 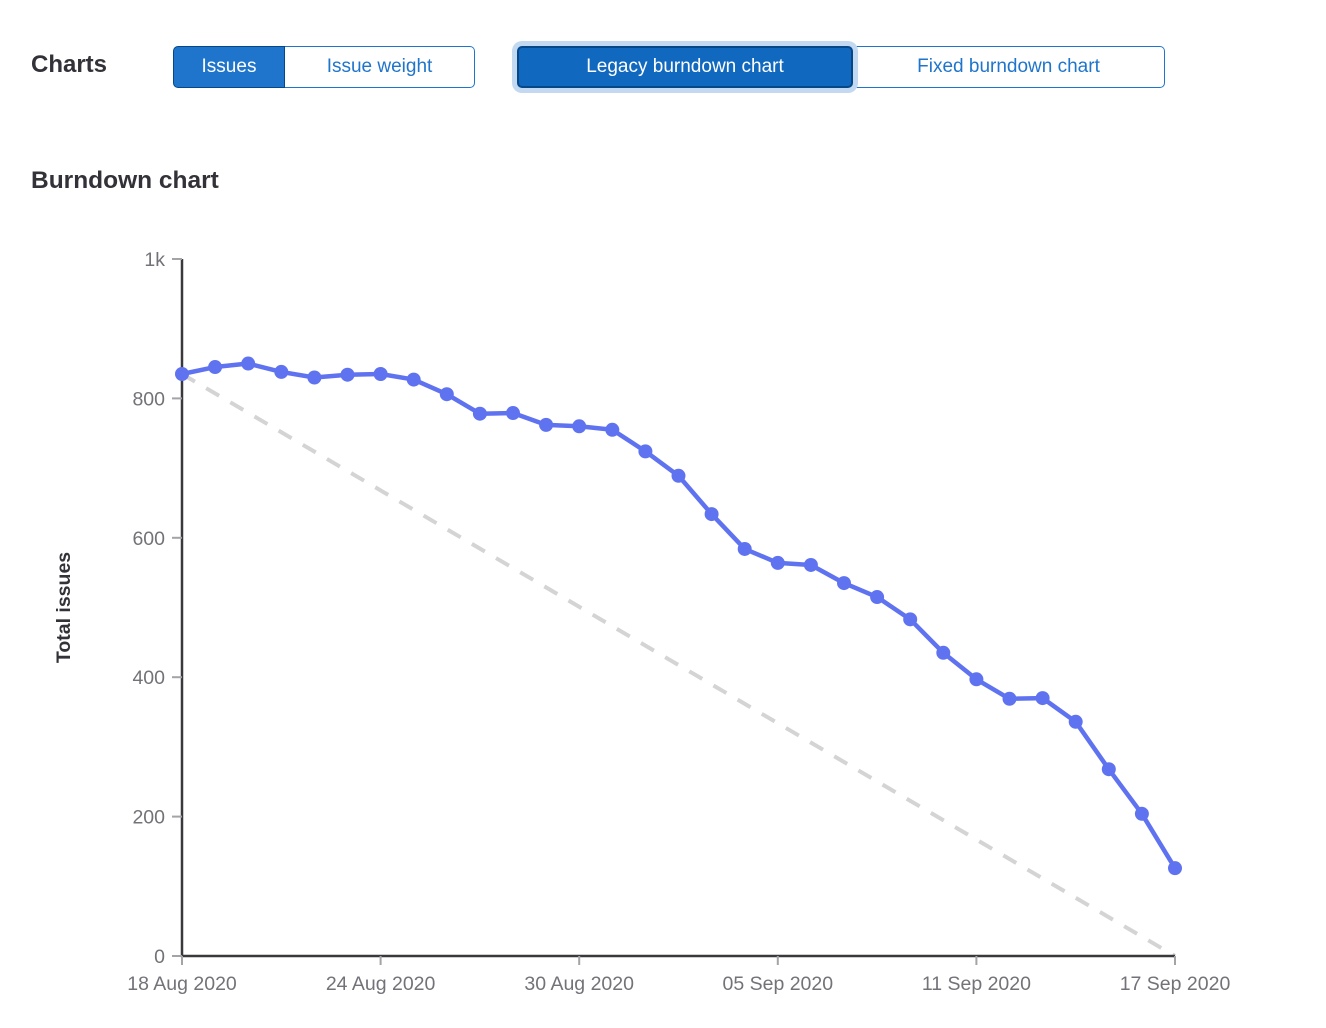 I want to click on metric-toggle-group: Issues Issue weight, so click(x=324, y=67).